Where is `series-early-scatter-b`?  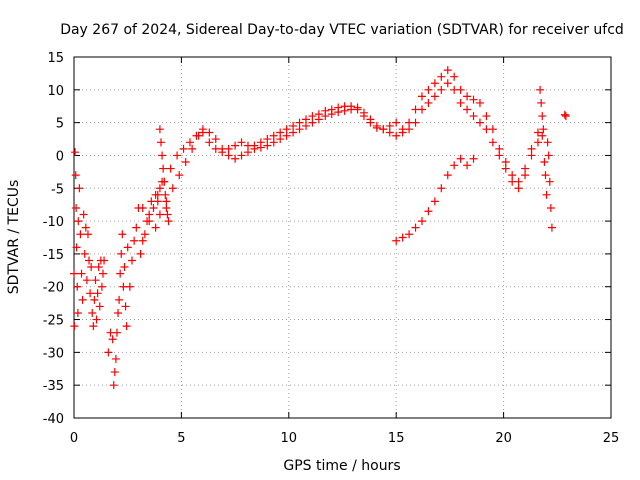
series-early-scatter-b is located at coordinates (135, 283).